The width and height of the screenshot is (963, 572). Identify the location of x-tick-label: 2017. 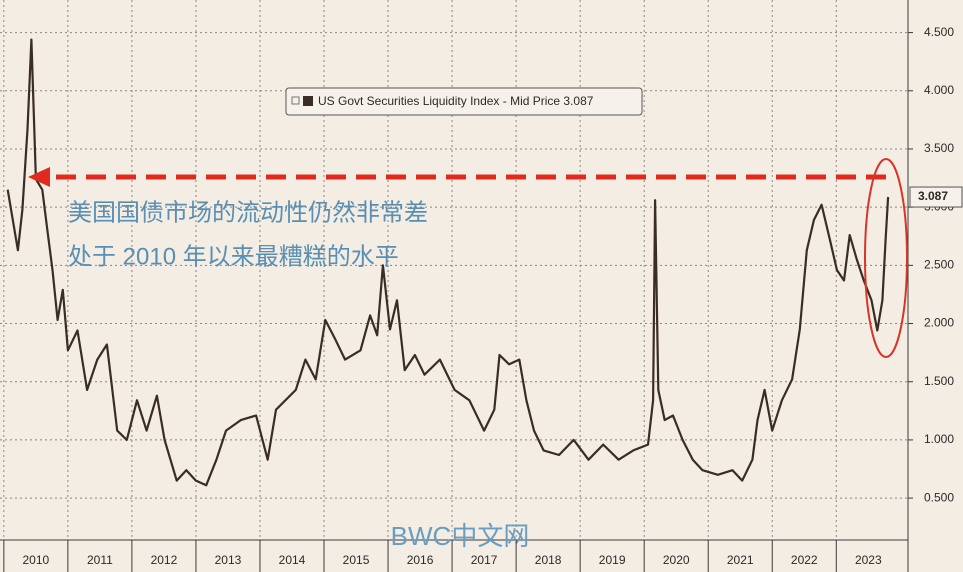
(484, 560).